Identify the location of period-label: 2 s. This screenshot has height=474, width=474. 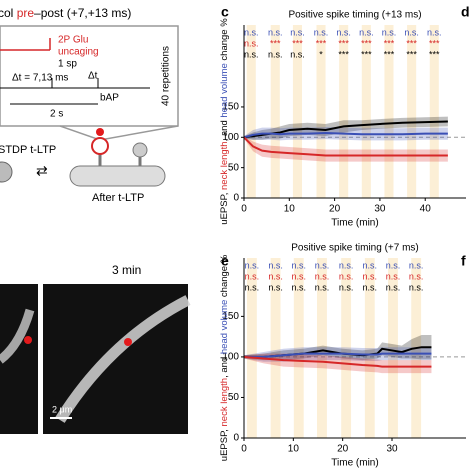
(56, 114).